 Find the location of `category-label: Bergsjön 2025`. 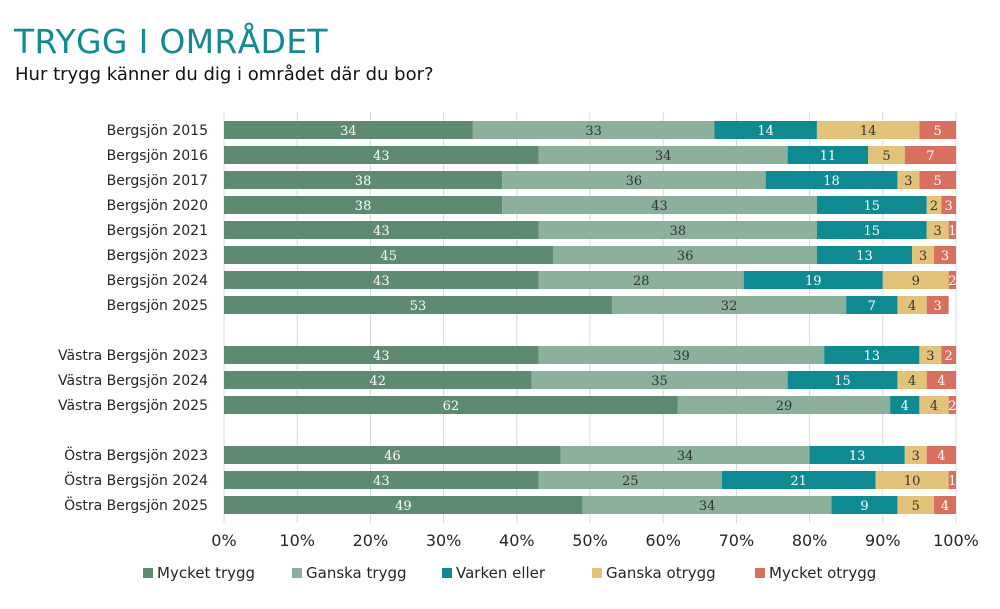

category-label: Bergsjön 2025 is located at coordinates (157, 306).